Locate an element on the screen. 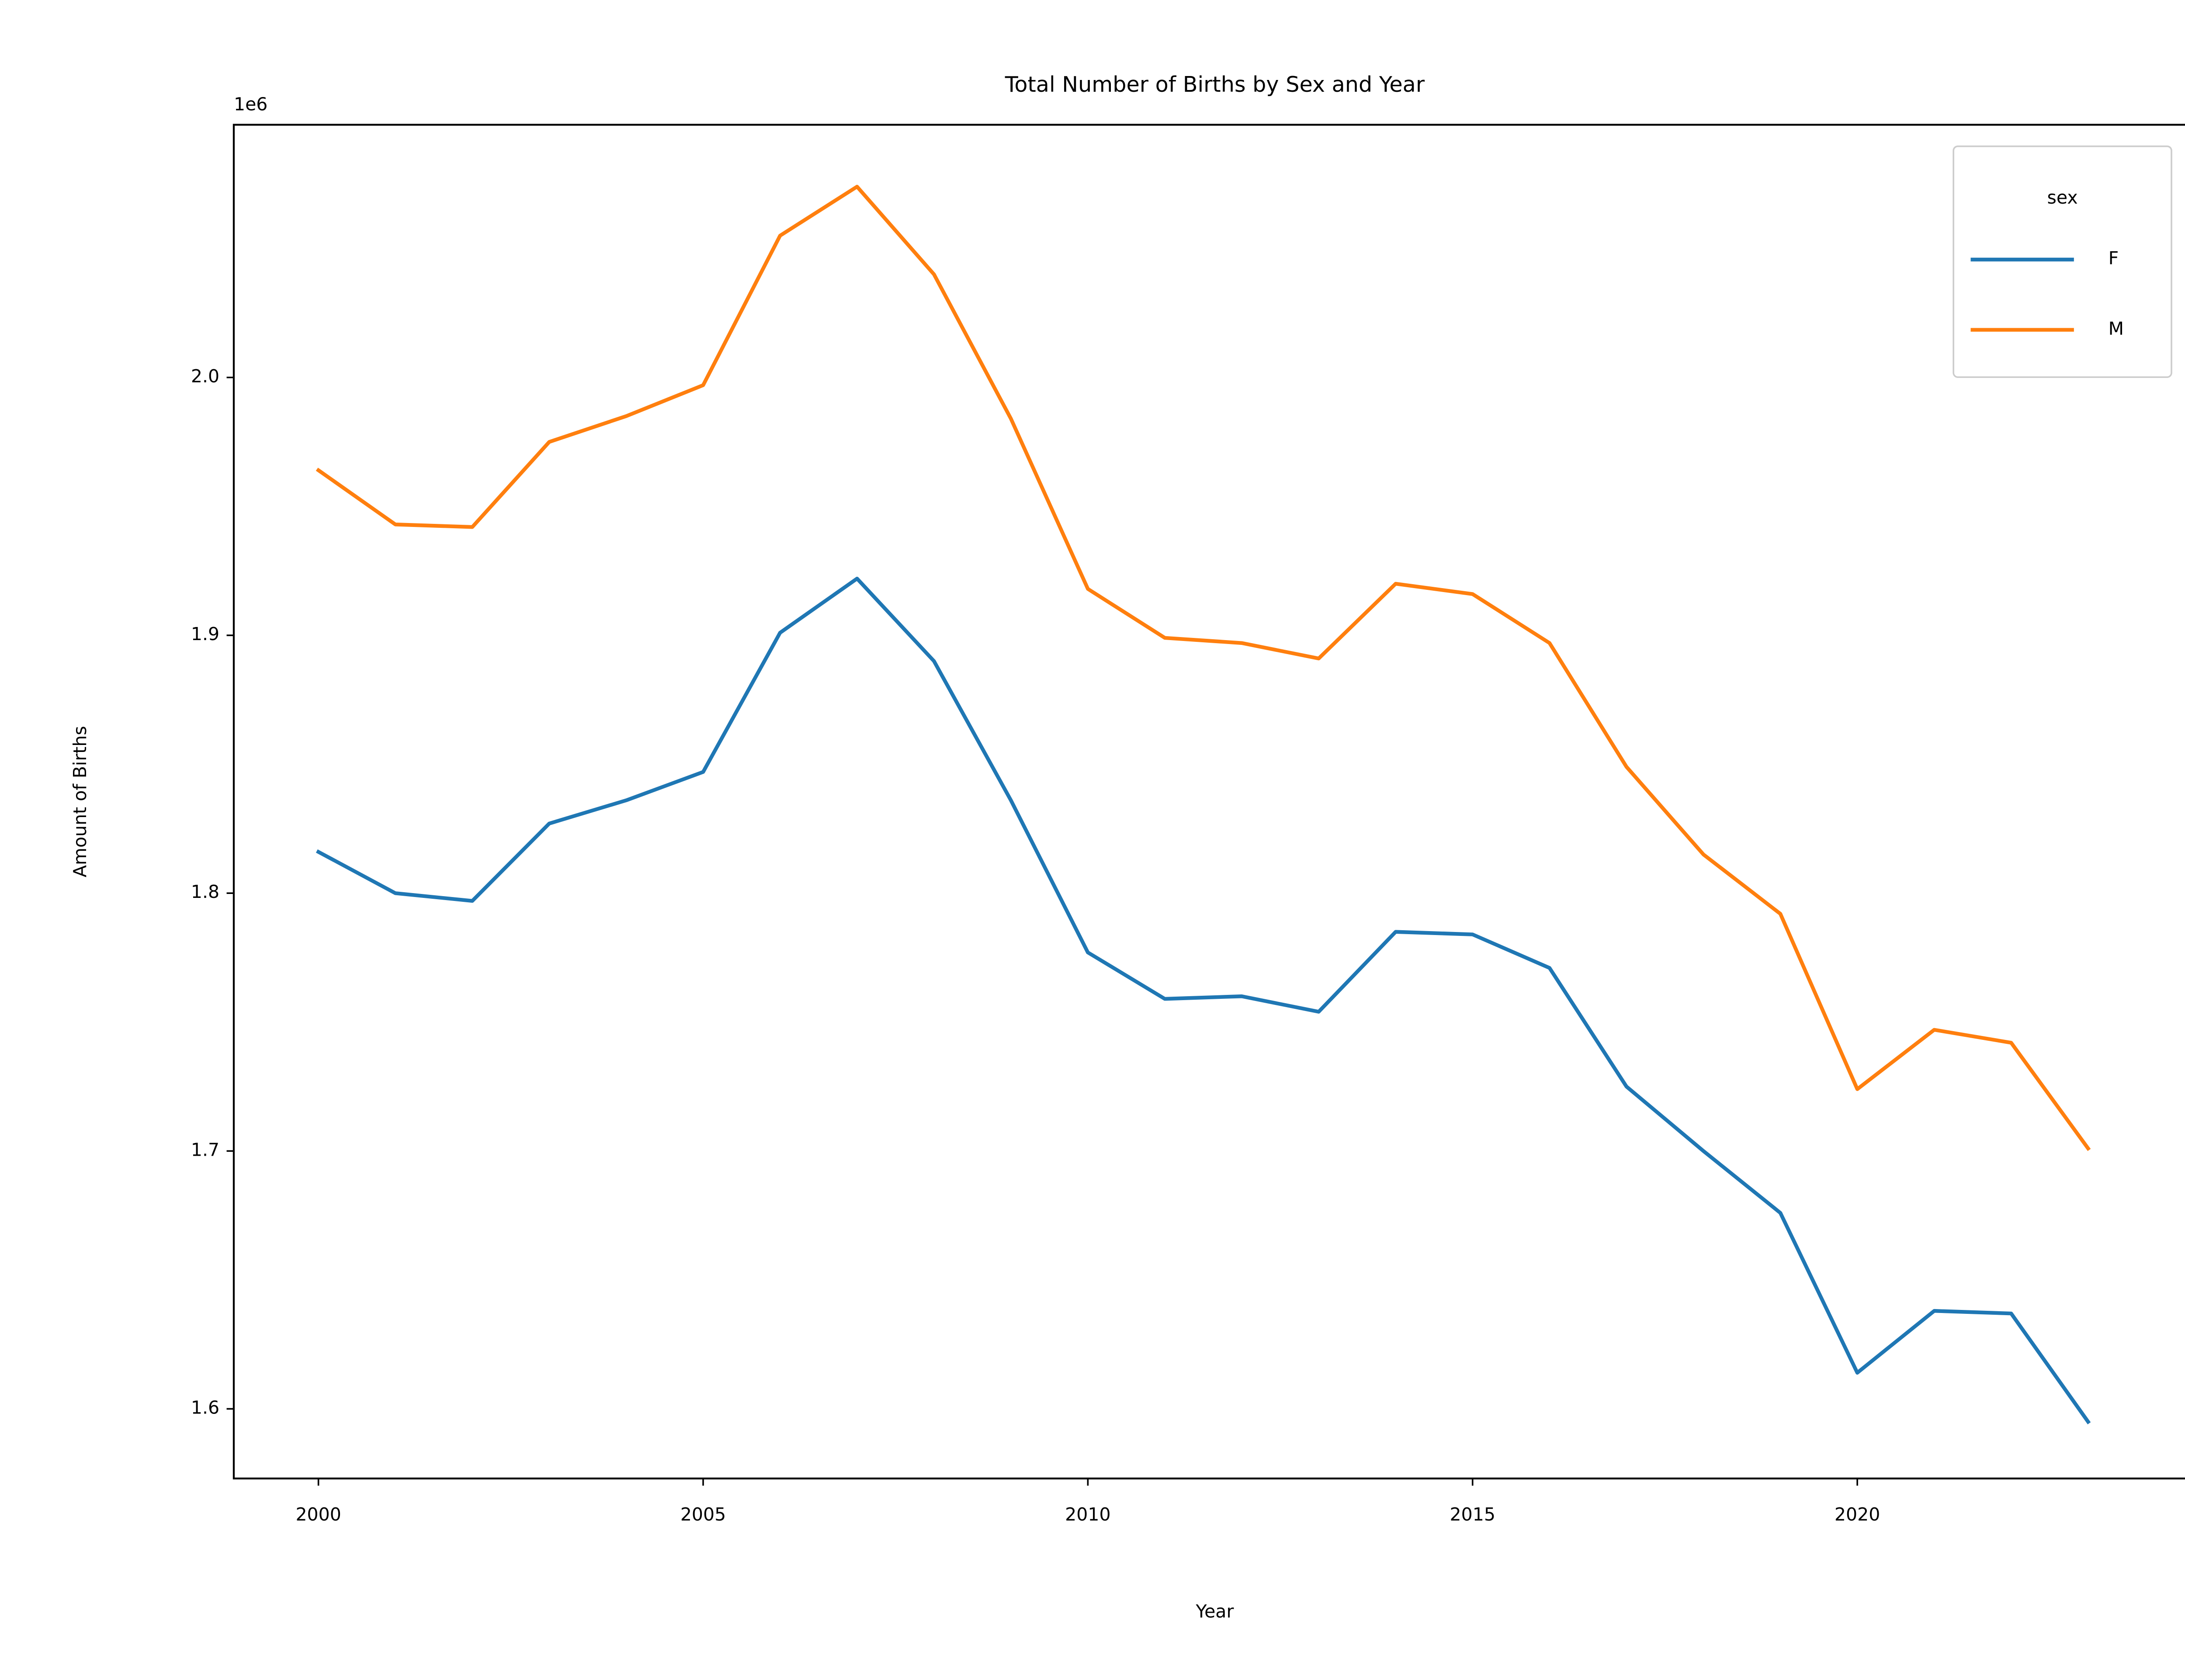 The image size is (2185, 1680). y-tick-label: 1.8 is located at coordinates (205, 892).